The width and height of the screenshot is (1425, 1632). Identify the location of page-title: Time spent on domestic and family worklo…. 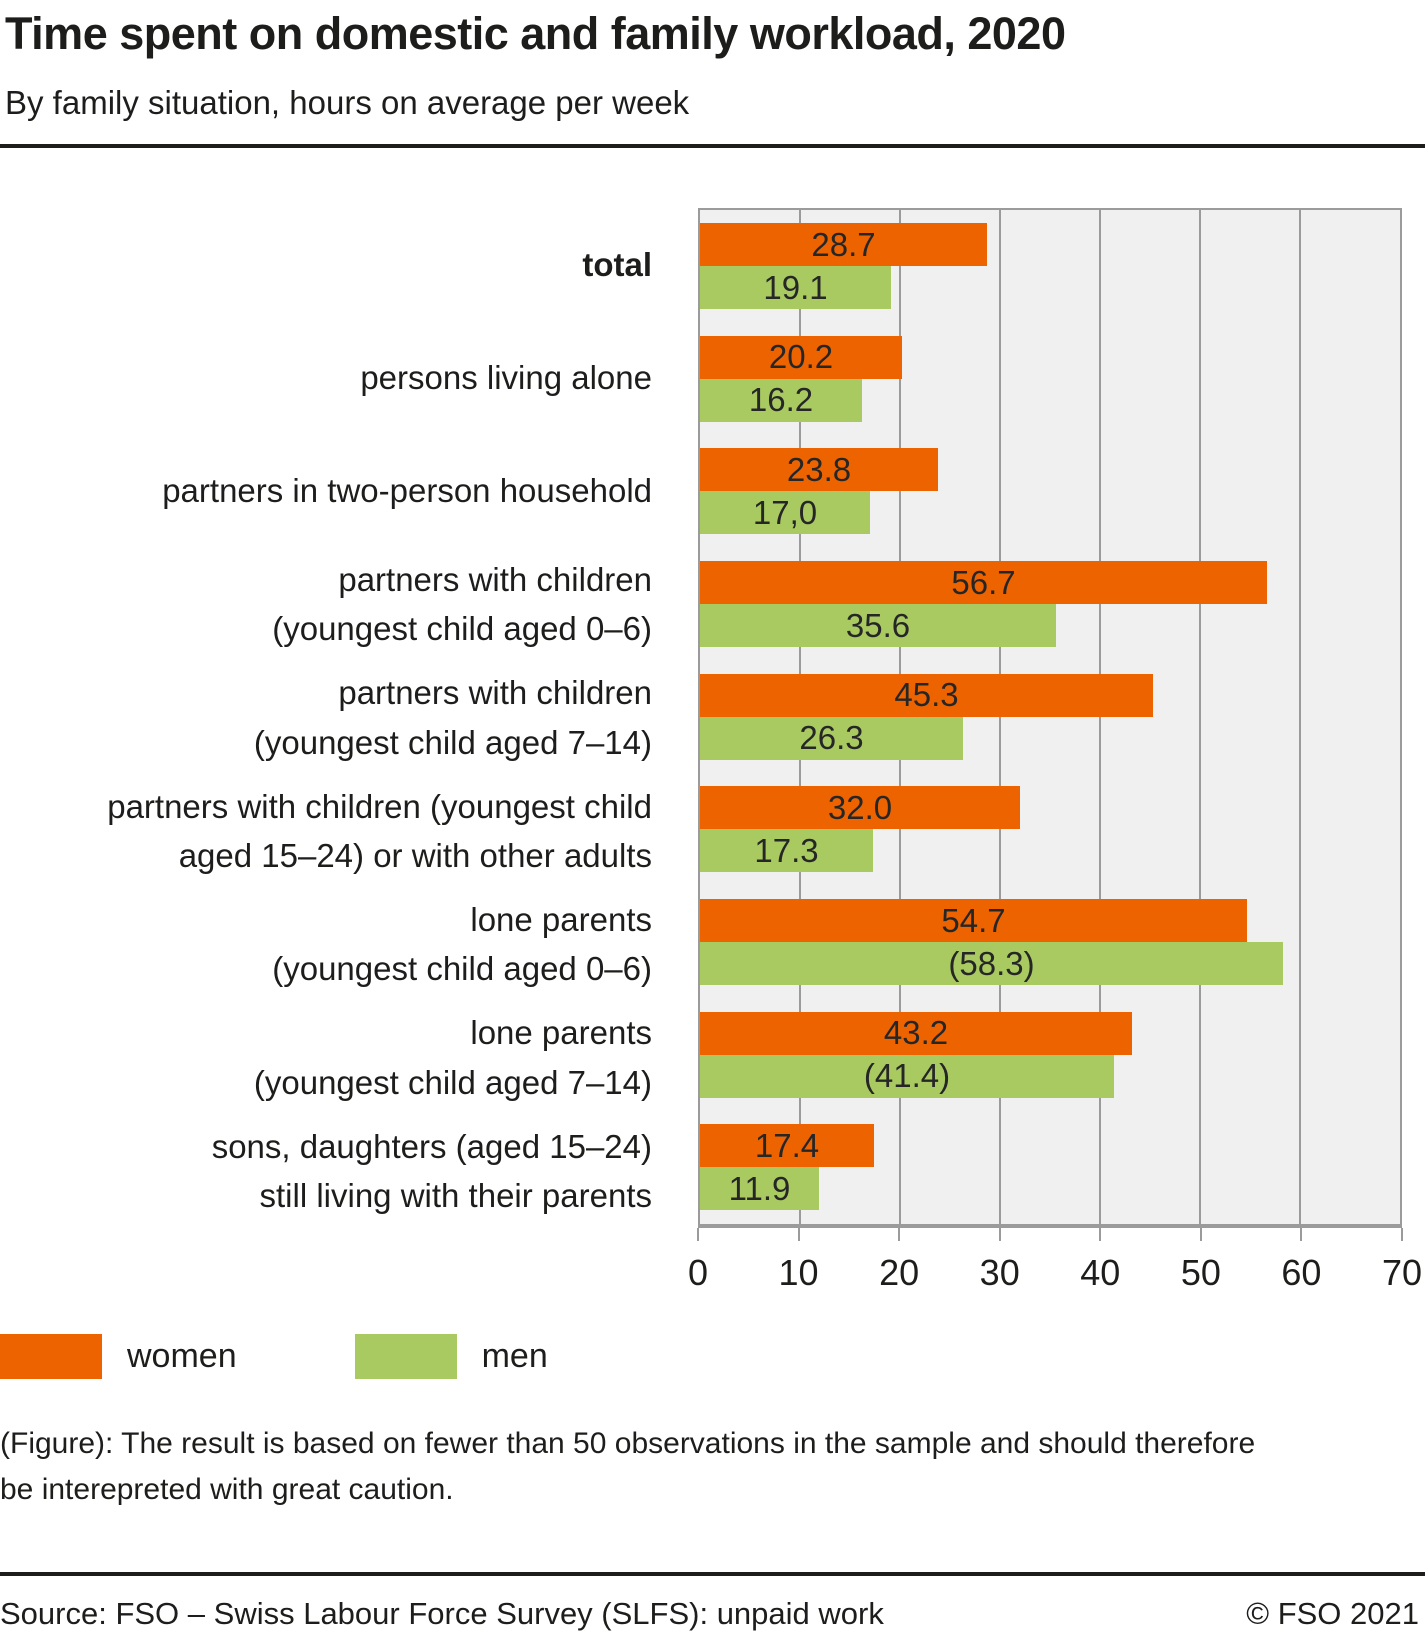
(535, 33).